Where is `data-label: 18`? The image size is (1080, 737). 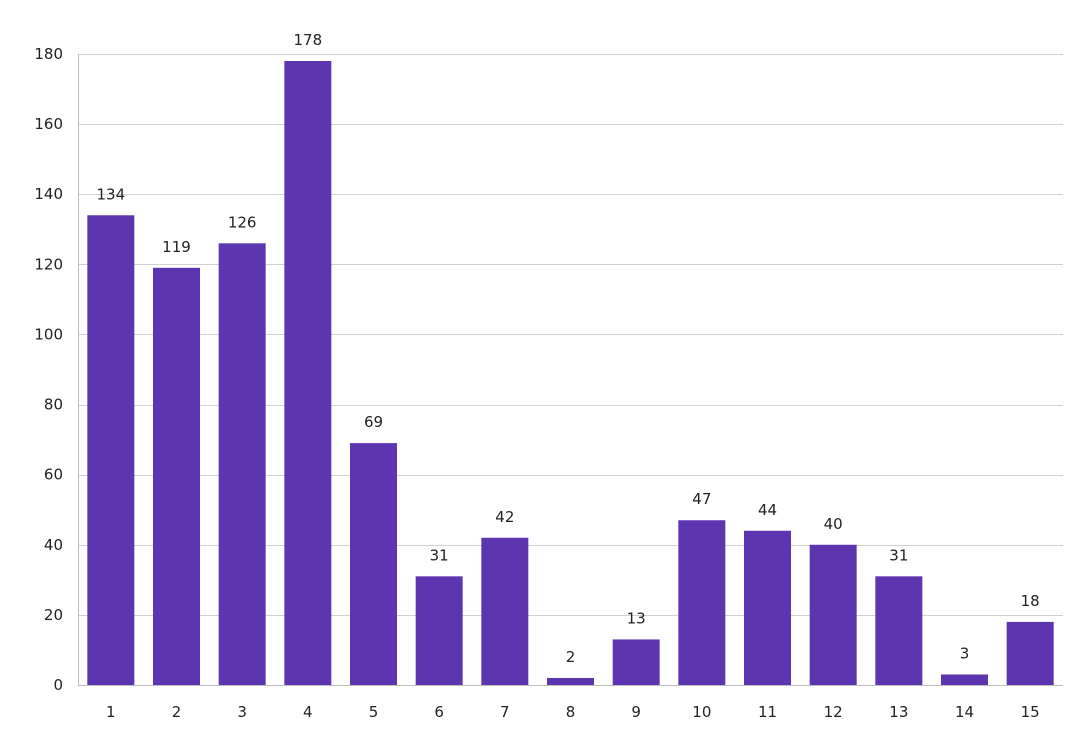
data-label: 18 is located at coordinates (1030, 601).